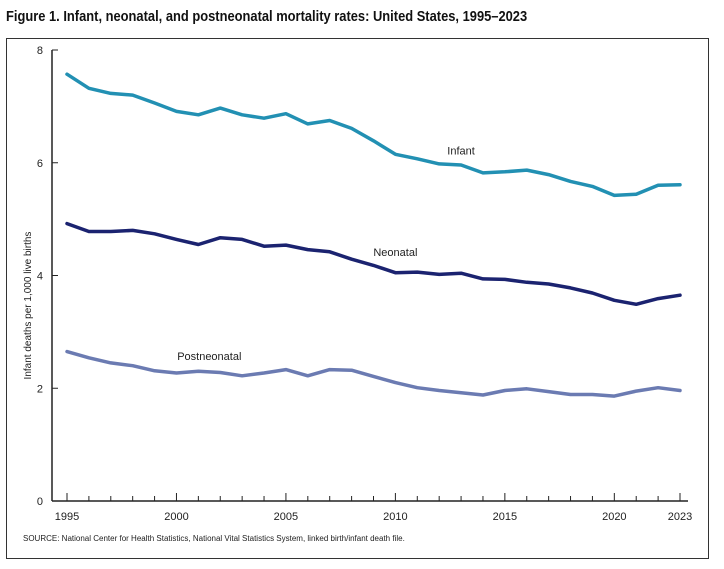 This screenshot has height=569, width=724. Describe the element at coordinates (461, 151) in the screenshot. I see `series-label-infant: Infant` at that location.